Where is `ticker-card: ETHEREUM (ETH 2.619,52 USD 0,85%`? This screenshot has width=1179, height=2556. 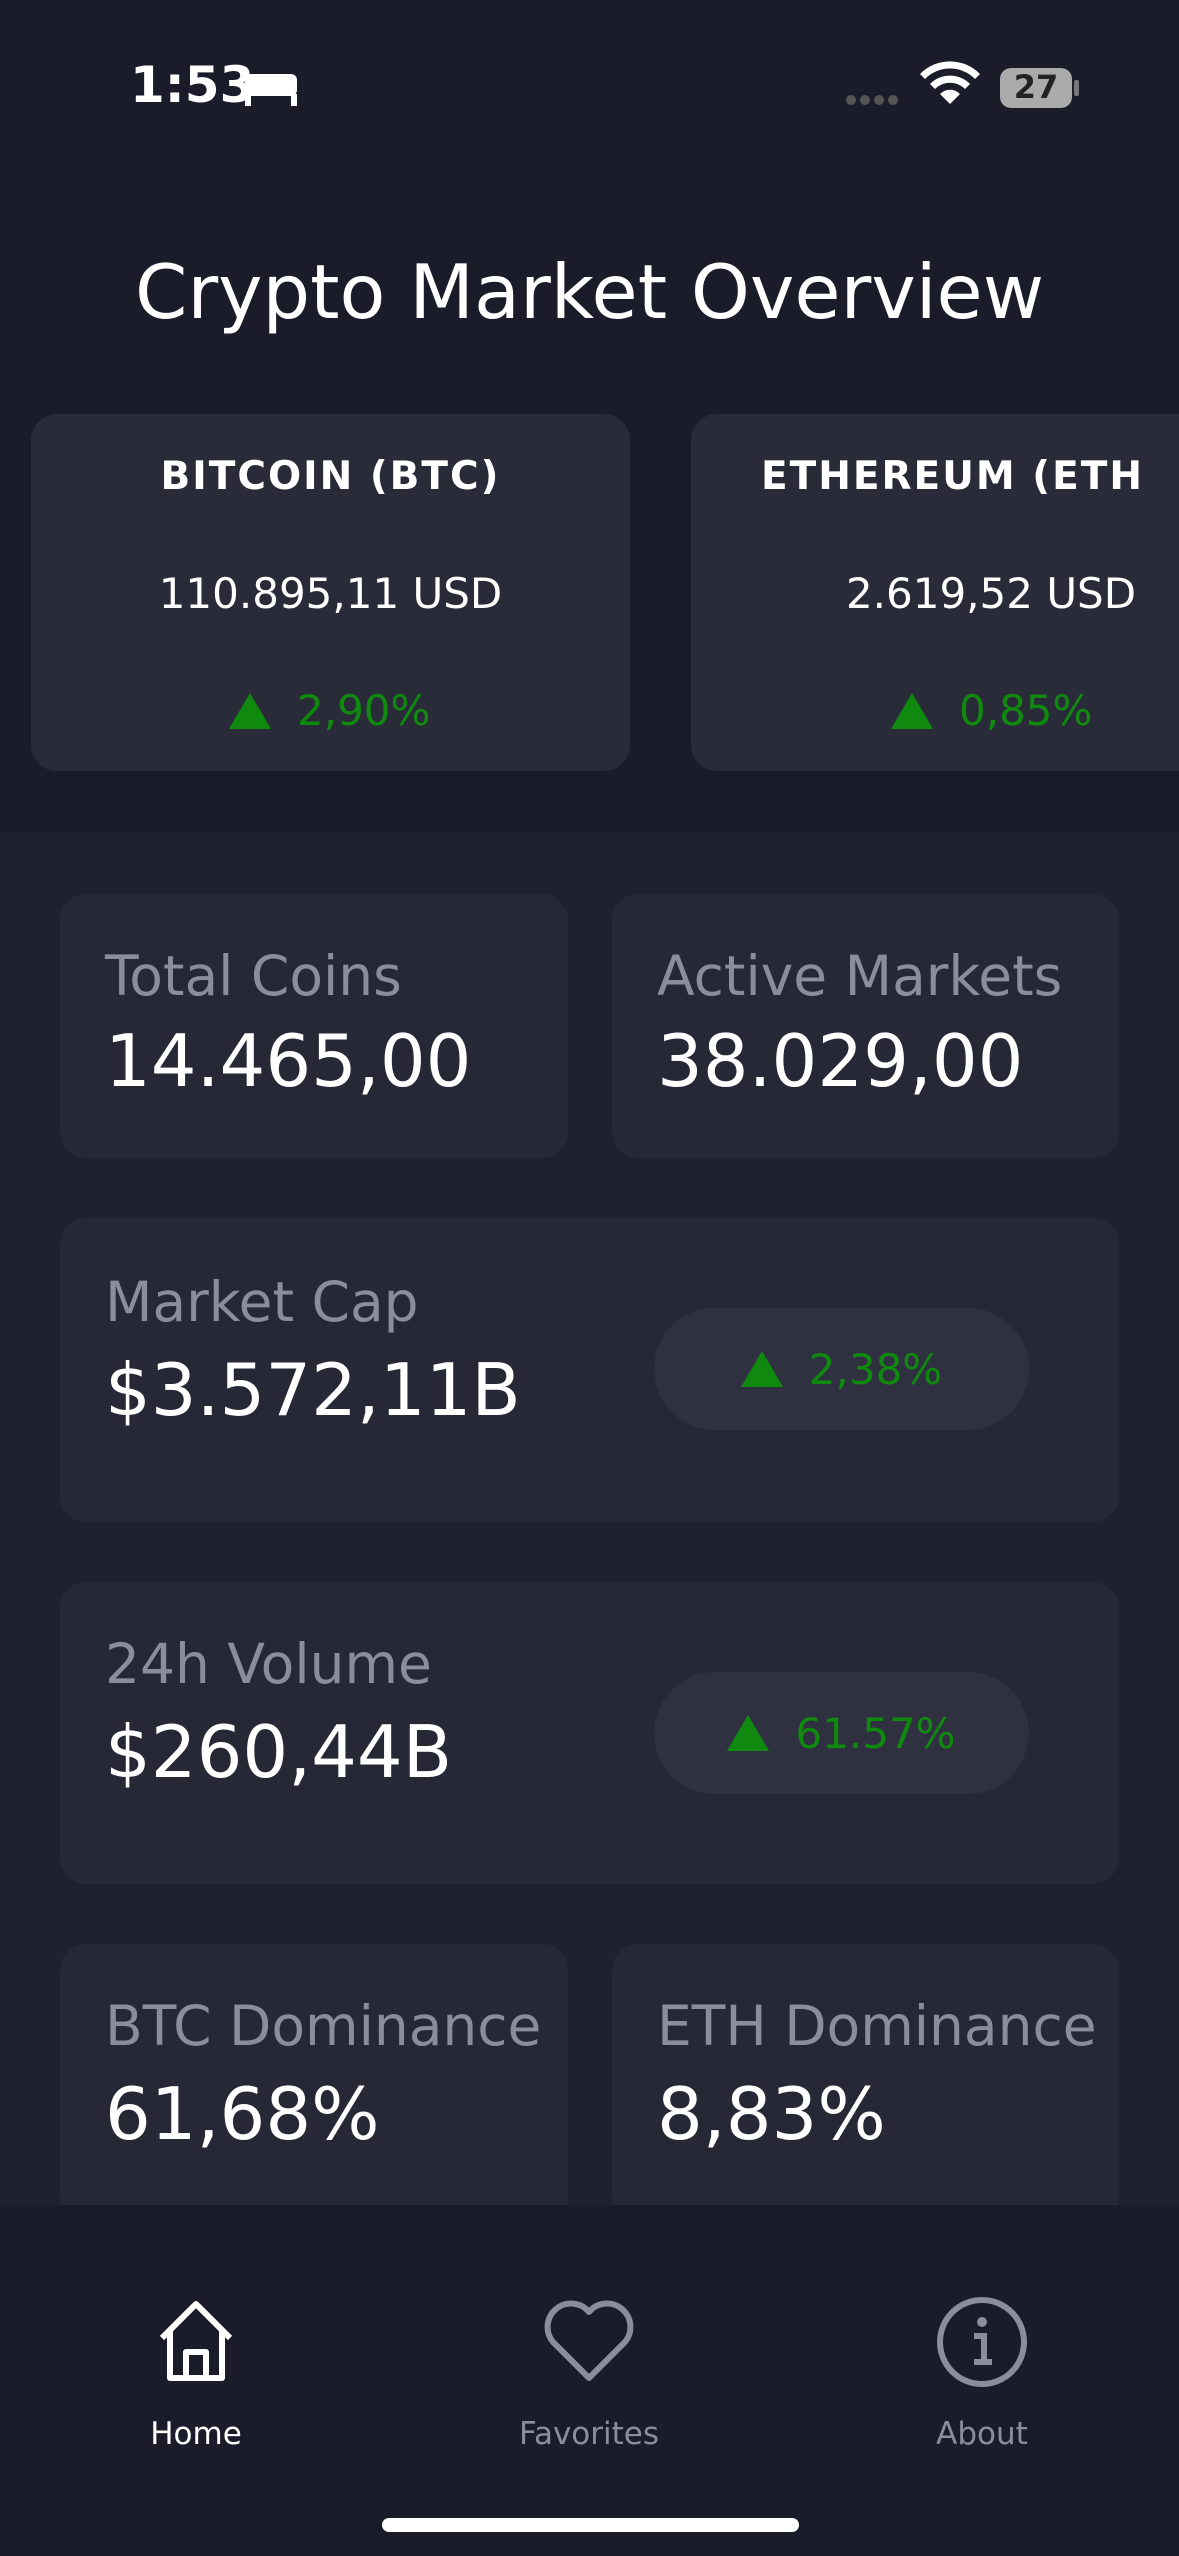
ticker-card: ETHEREUM (ETH 2.619,52 USD 0,85% is located at coordinates (935, 592).